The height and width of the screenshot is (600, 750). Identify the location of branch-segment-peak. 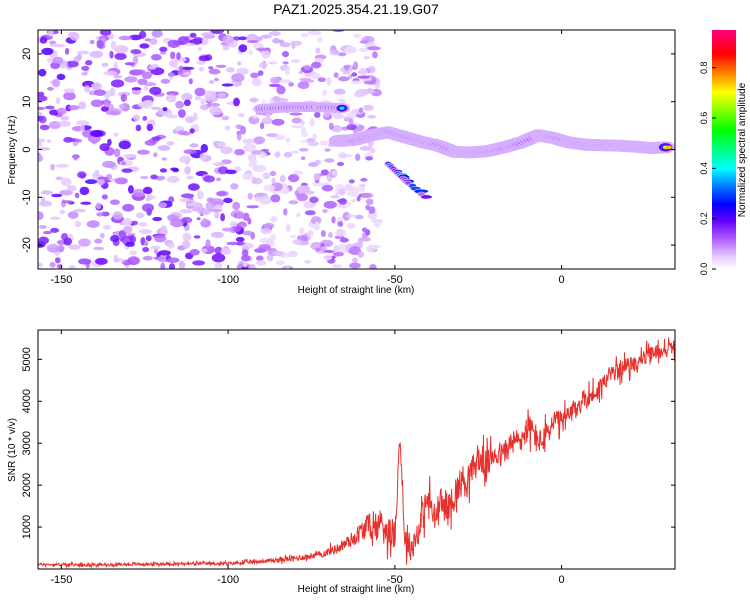
(426, 197).